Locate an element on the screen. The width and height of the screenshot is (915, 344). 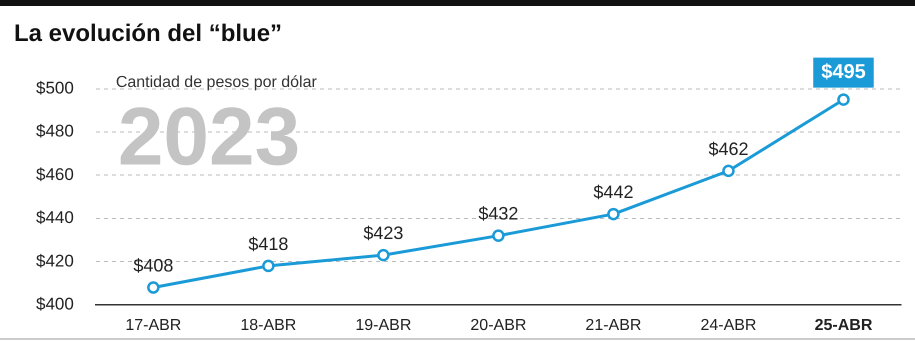
data-label: $423 is located at coordinates (383, 233).